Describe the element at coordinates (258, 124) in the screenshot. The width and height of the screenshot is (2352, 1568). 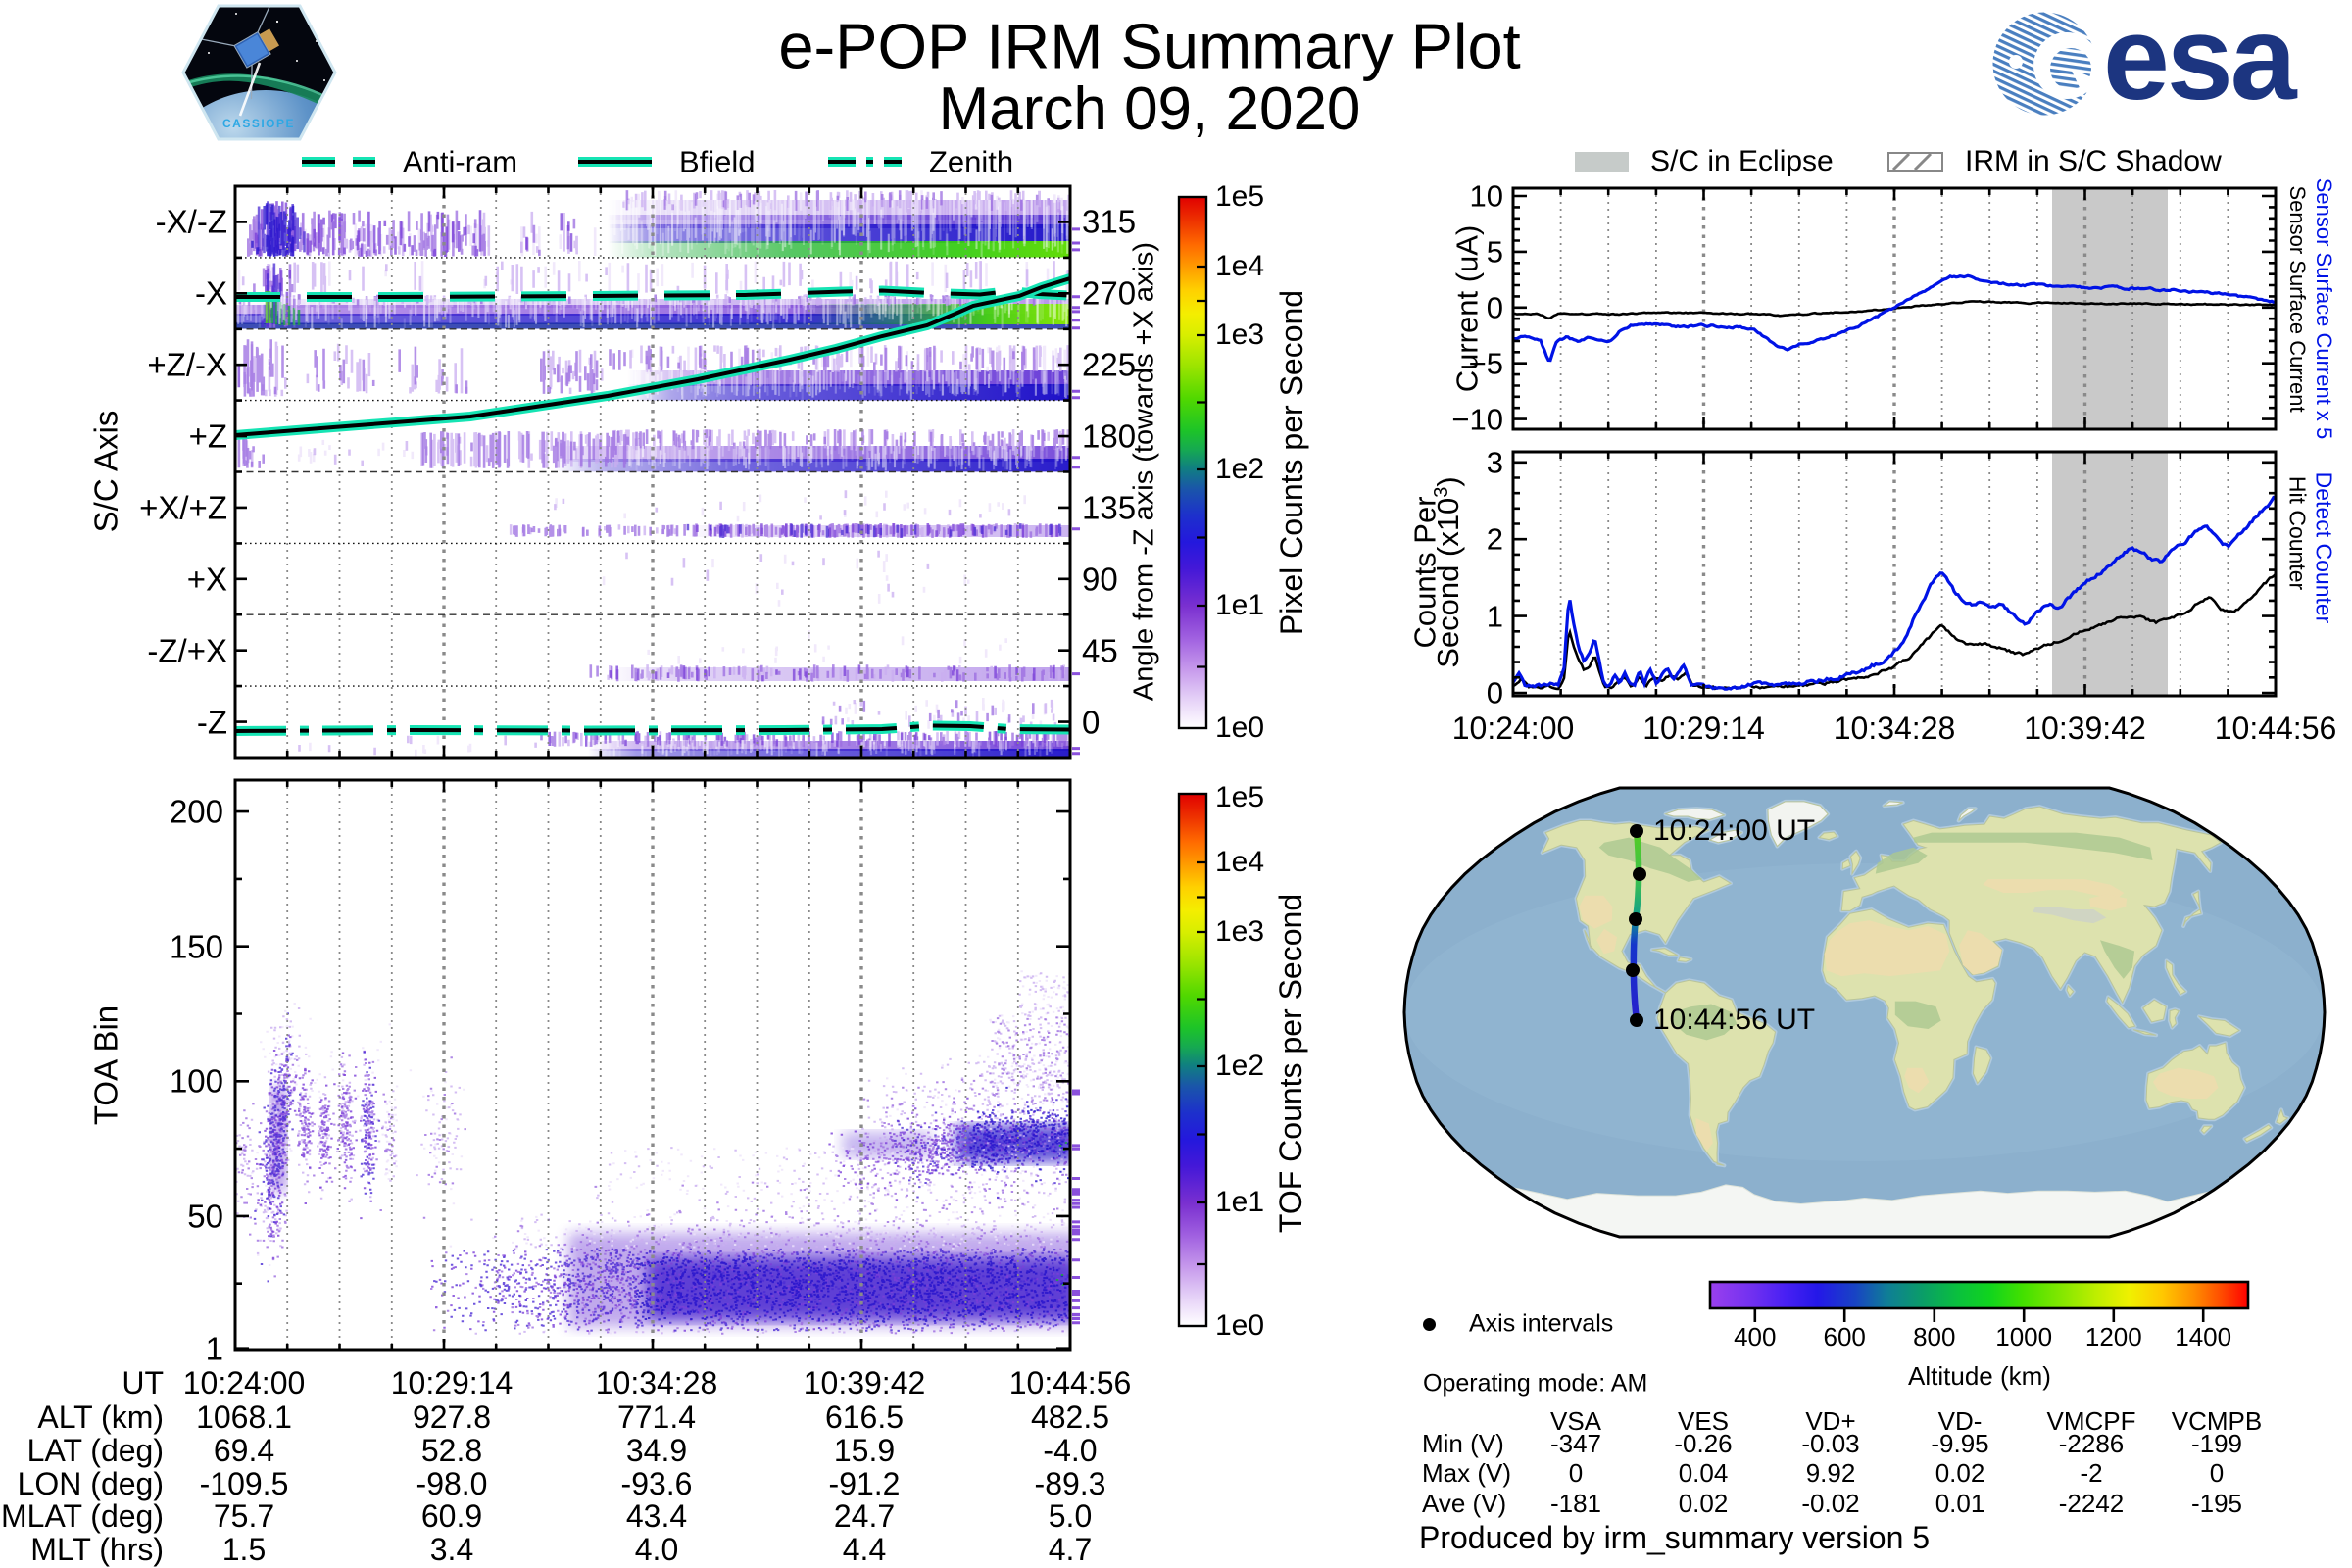
I see `svg-text: CASSIOPE` at that location.